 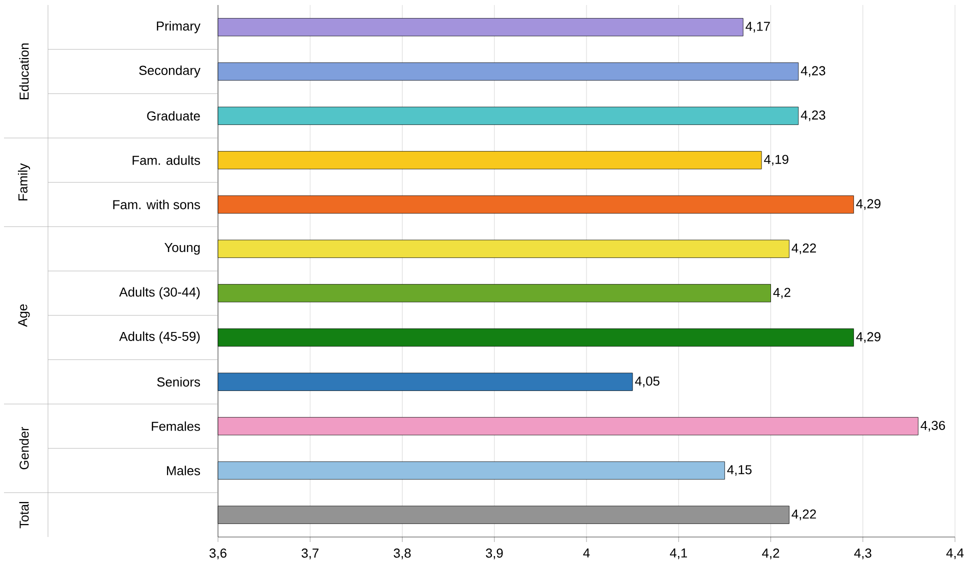 What do you see at coordinates (955, 554) in the screenshot?
I see `x-tick-label: 4,4` at bounding box center [955, 554].